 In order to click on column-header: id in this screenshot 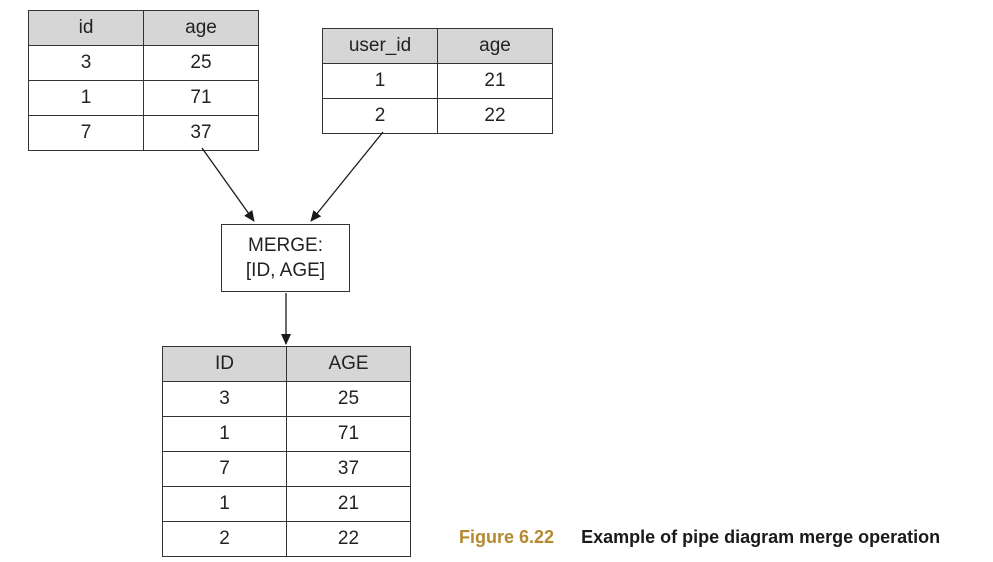, I will do `click(86, 28)`.